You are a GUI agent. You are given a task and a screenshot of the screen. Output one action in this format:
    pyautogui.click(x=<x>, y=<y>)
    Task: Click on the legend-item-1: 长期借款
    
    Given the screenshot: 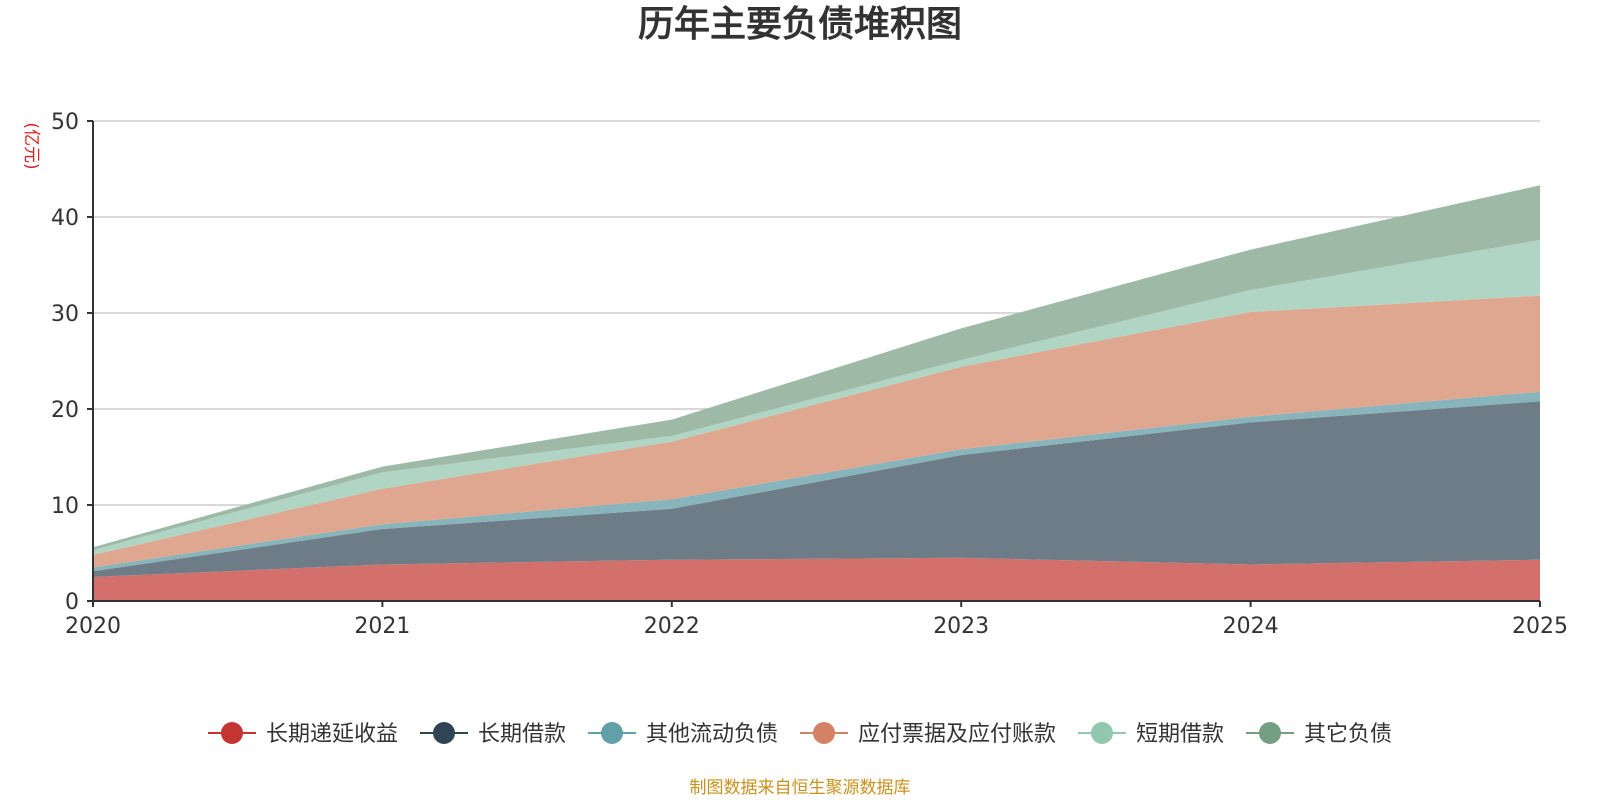 What is the action you would take?
    pyautogui.click(x=493, y=734)
    